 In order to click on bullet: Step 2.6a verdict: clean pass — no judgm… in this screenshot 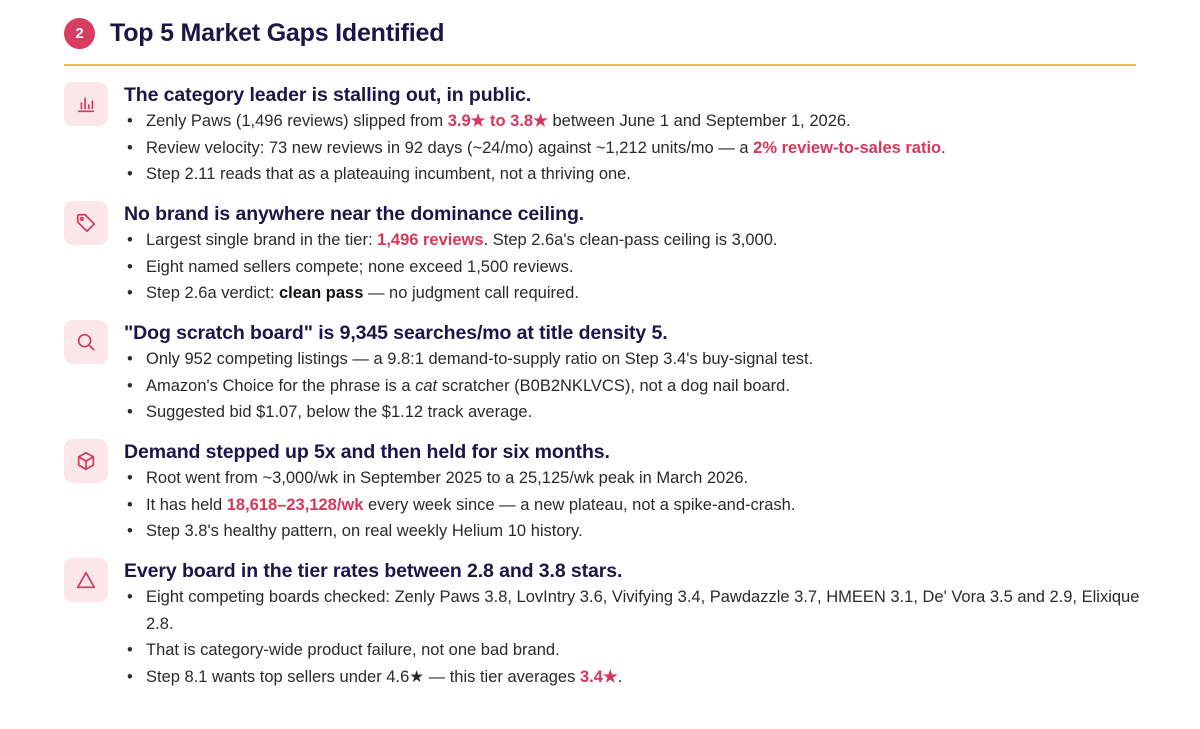, I will do `click(634, 293)`.